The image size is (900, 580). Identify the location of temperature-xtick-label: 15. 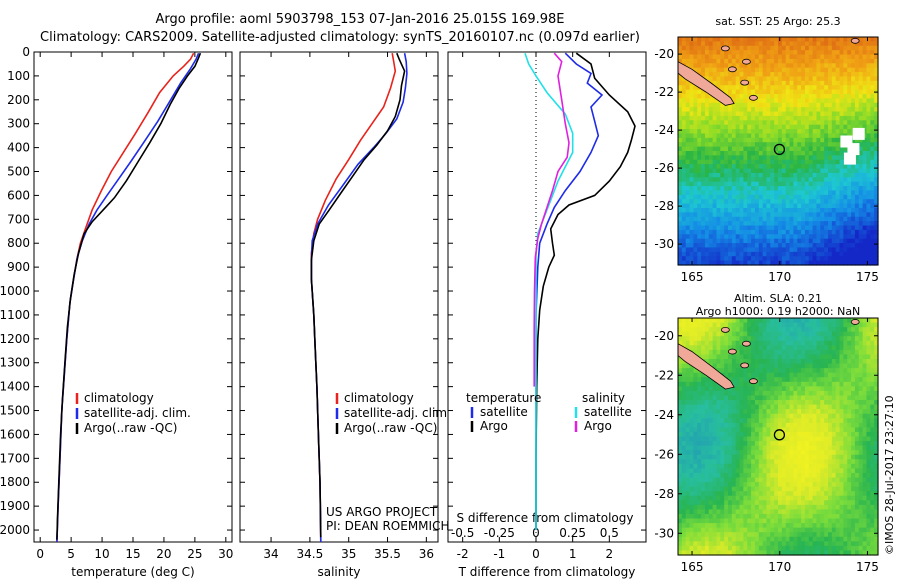
(132, 554).